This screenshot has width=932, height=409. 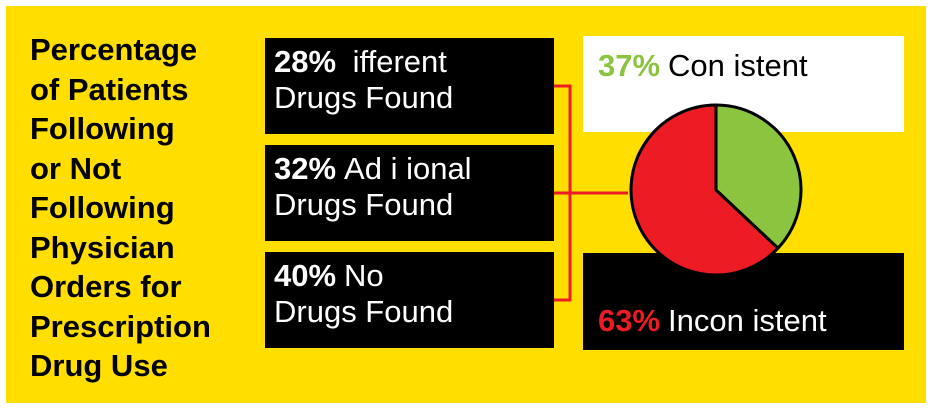 I want to click on category-line-1: 28% ifferent, so click(x=414, y=62).